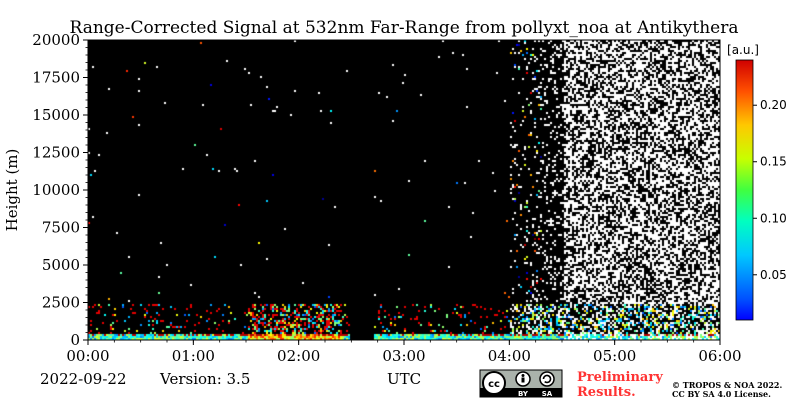  I want to click on colorbar-tick-label: 0.05, so click(773, 275).